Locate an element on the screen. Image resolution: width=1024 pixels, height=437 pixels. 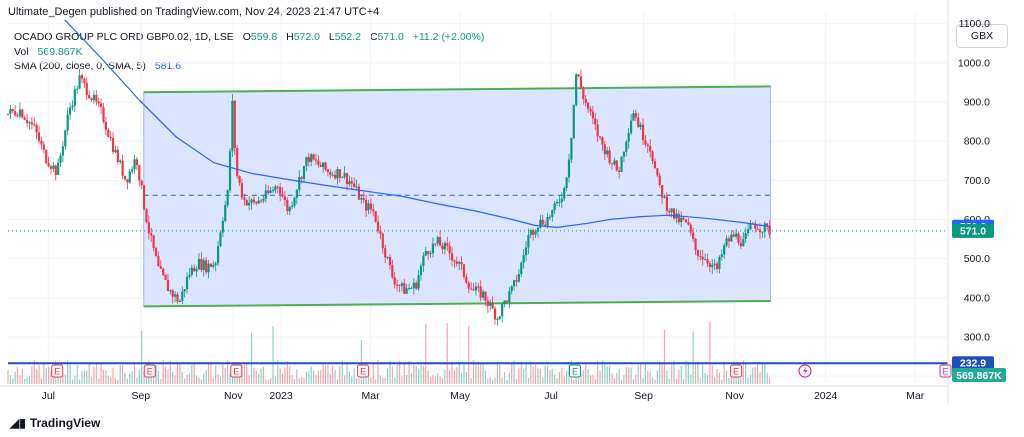
currency-button: GBX is located at coordinates (982, 36).